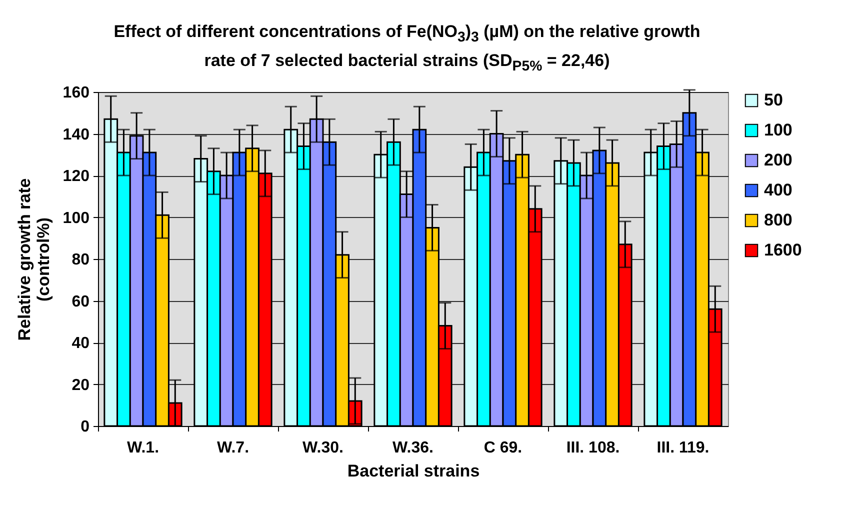 This screenshot has height=514, width=854. I want to click on x-tick-label: W.7., so click(233, 447).